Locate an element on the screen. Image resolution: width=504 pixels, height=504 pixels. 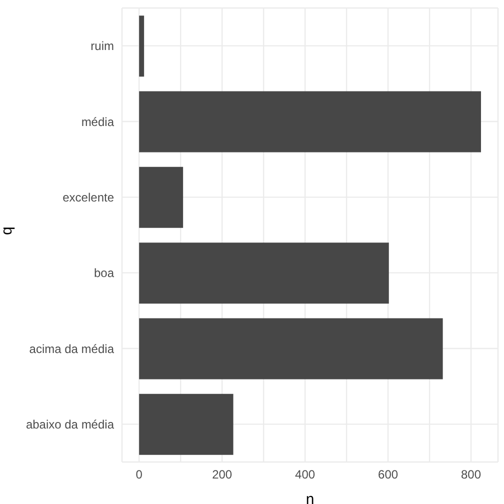
x-axis-title: n is located at coordinates (310, 497).